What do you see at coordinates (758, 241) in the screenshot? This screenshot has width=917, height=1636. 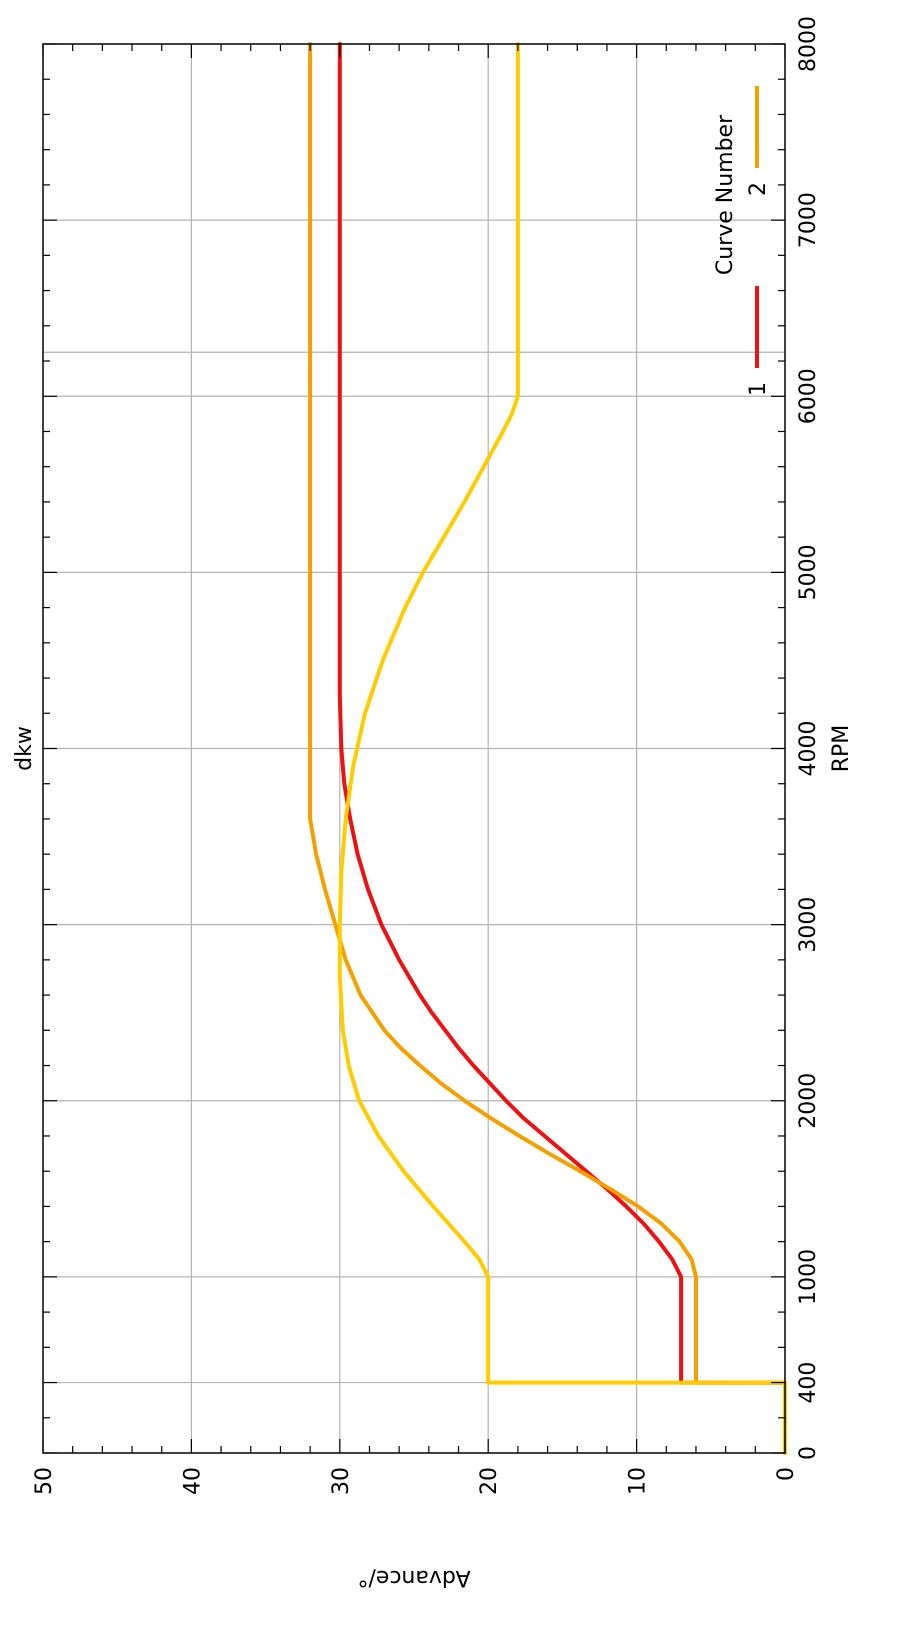 I see `legend-items: 123` at bounding box center [758, 241].